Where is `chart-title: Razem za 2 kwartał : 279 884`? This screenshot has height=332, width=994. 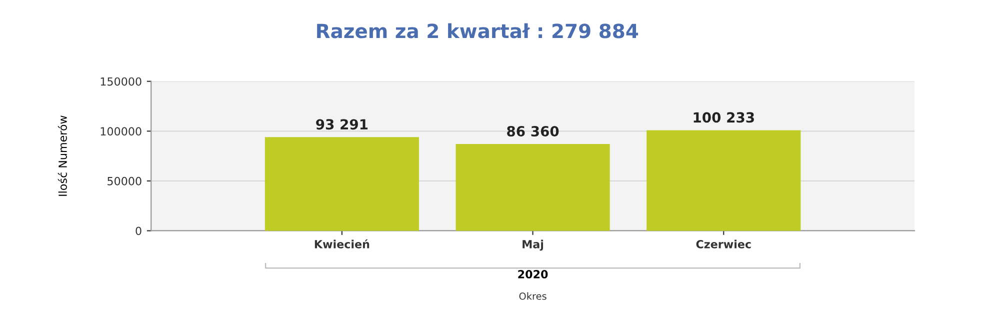 chart-title: Razem za 2 kwartał : 279 884 is located at coordinates (477, 30).